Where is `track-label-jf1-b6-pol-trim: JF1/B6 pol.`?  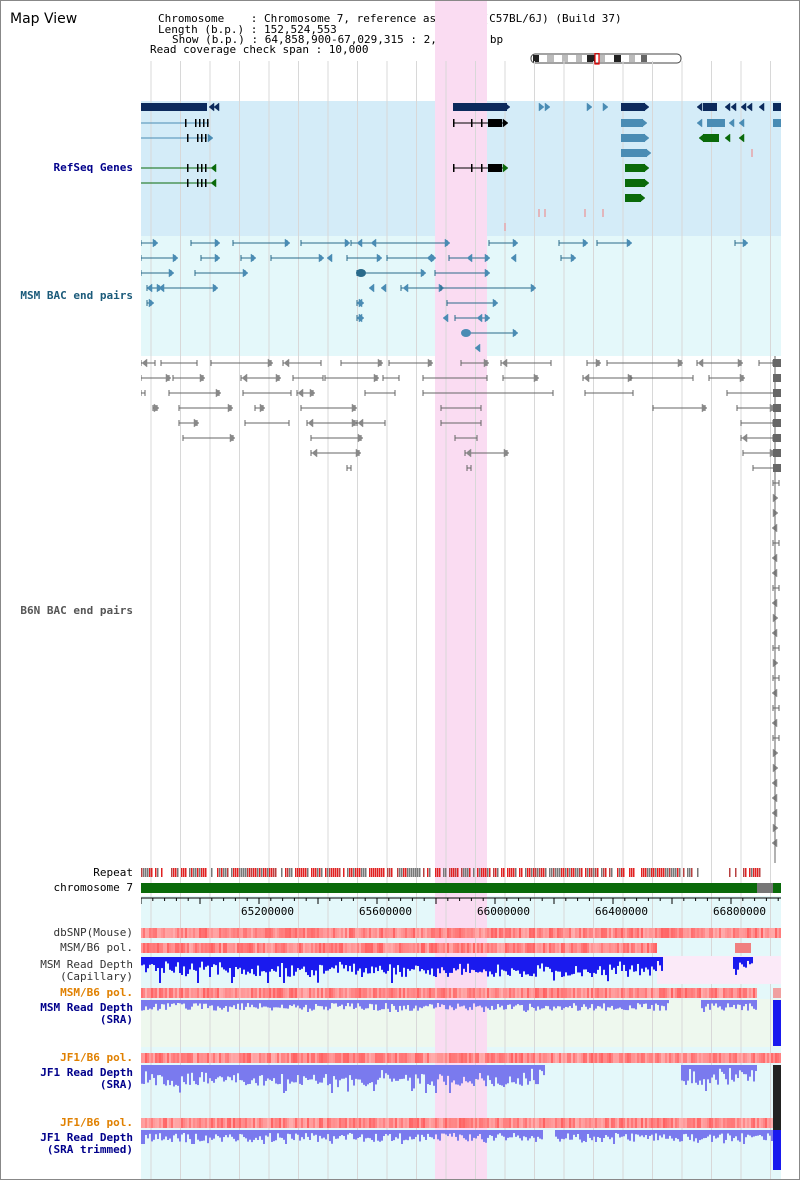 track-label-jf1-b6-pol-trim: JF1/B6 pol. is located at coordinates (96, 1122).